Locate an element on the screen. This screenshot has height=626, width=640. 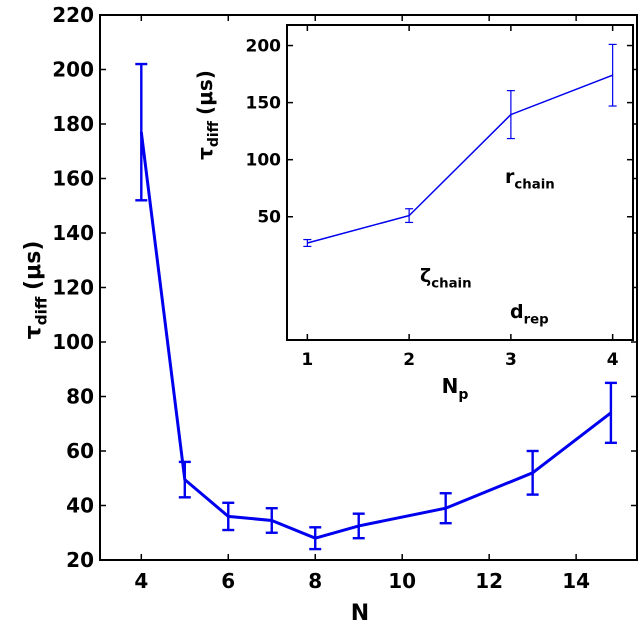
annotation-base: ζ is located at coordinates (425, 276).